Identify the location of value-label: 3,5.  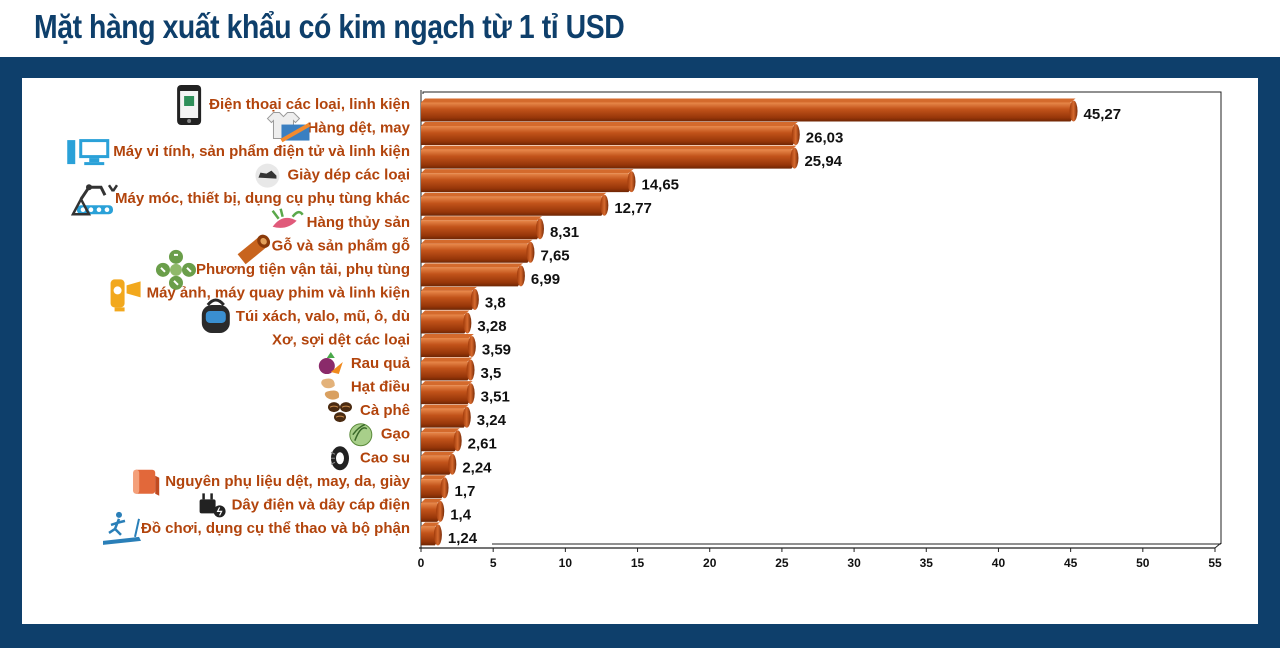
(491, 373).